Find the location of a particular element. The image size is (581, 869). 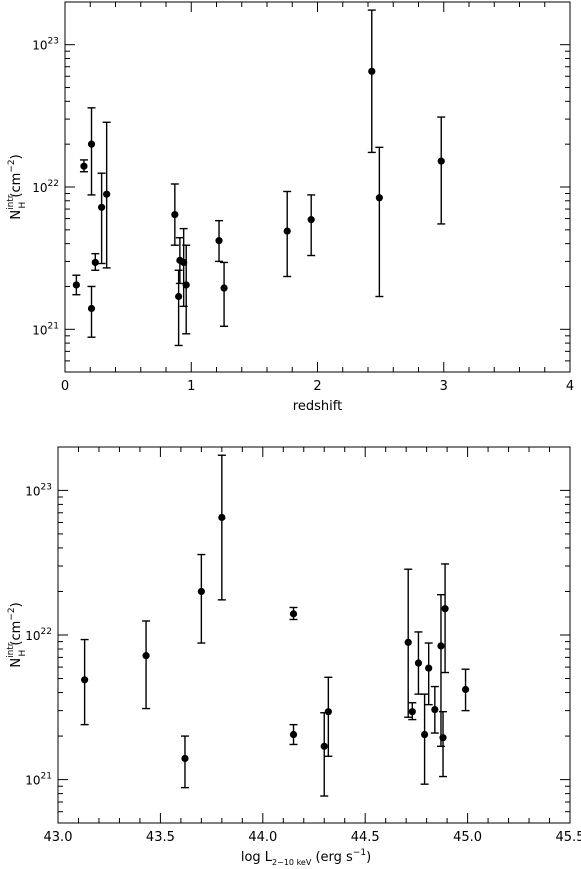

x-tick-label: 44.0 is located at coordinates (262, 837).